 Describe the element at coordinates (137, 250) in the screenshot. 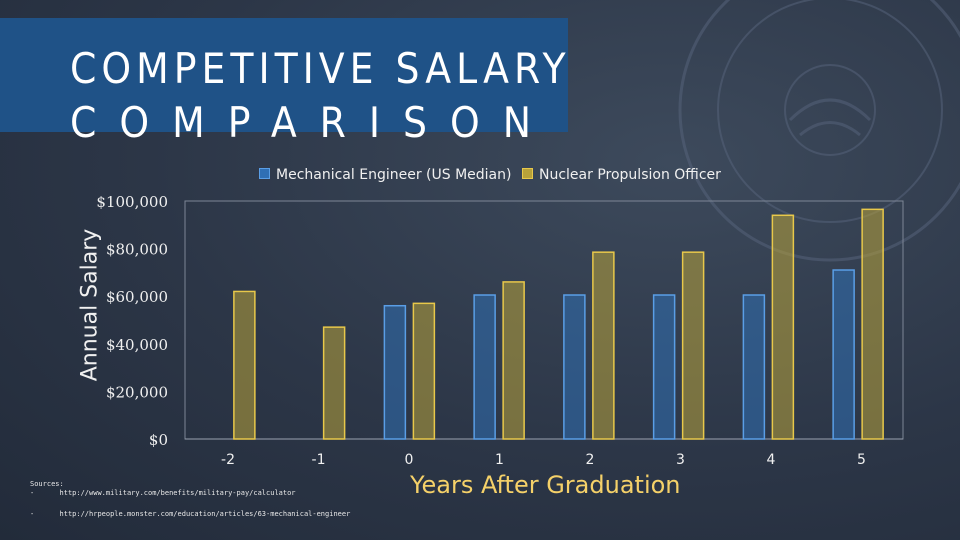

I see `y-tick-label: $80,000` at that location.